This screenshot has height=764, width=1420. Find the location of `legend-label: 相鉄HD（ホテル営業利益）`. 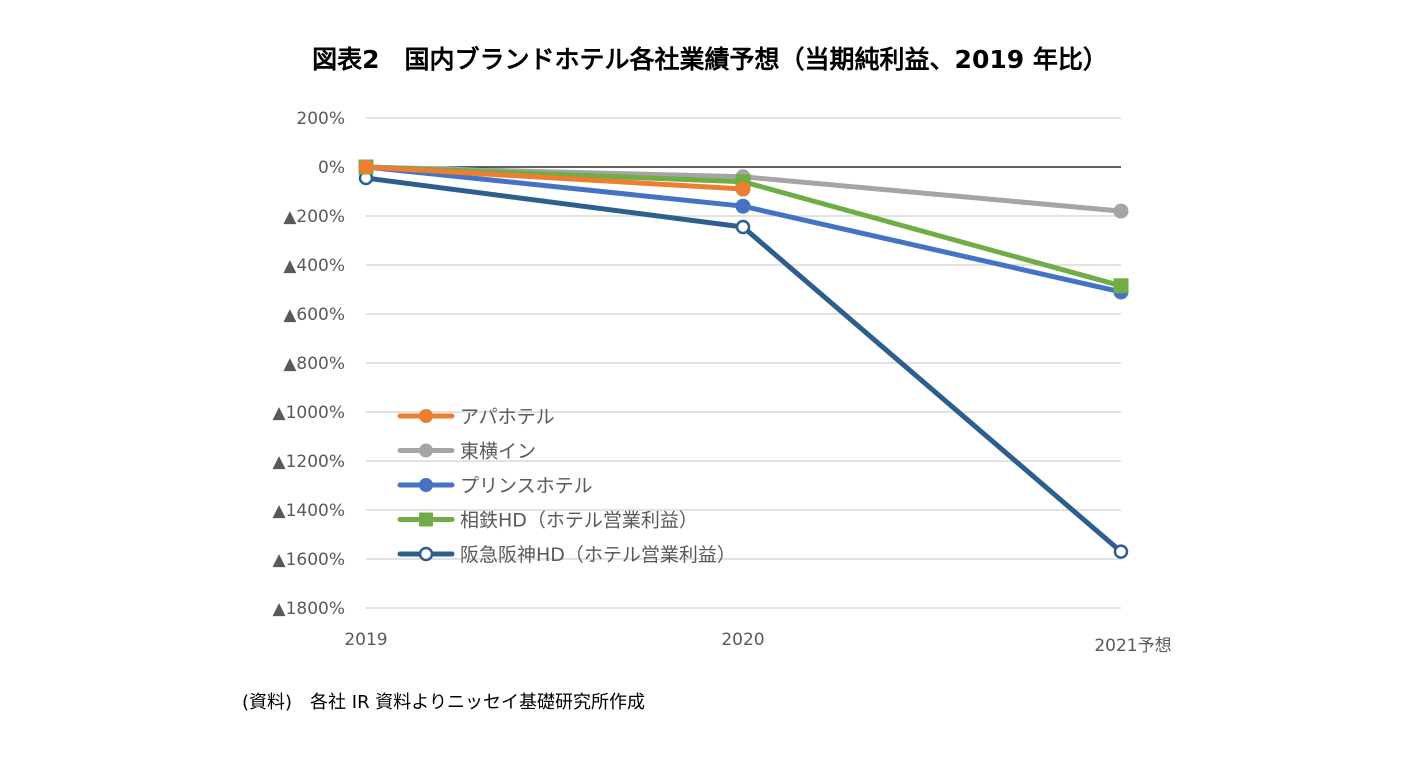

legend-label: 相鉄HD（ホテル営業利益） is located at coordinates (579, 521).